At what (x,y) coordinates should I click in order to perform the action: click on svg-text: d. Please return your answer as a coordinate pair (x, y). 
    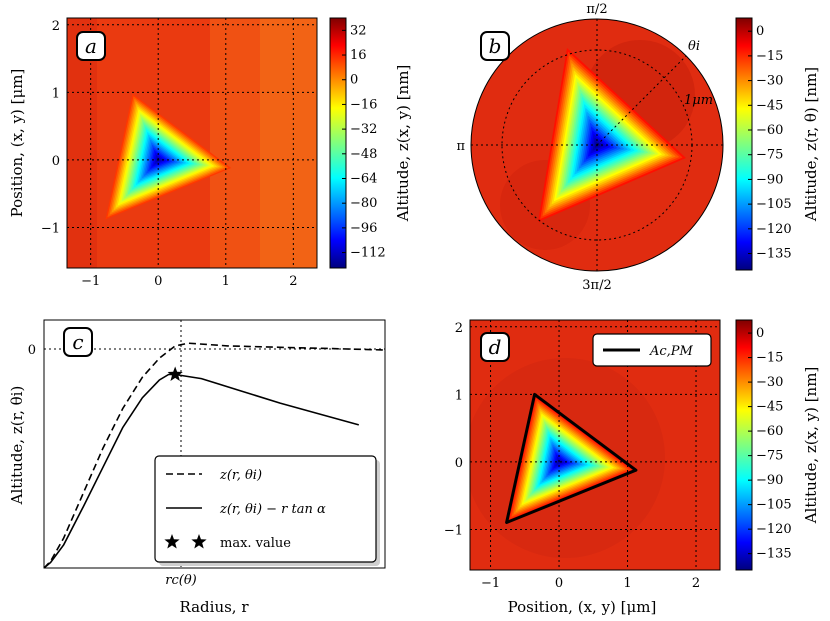
    Looking at the image, I should click on (495, 347).